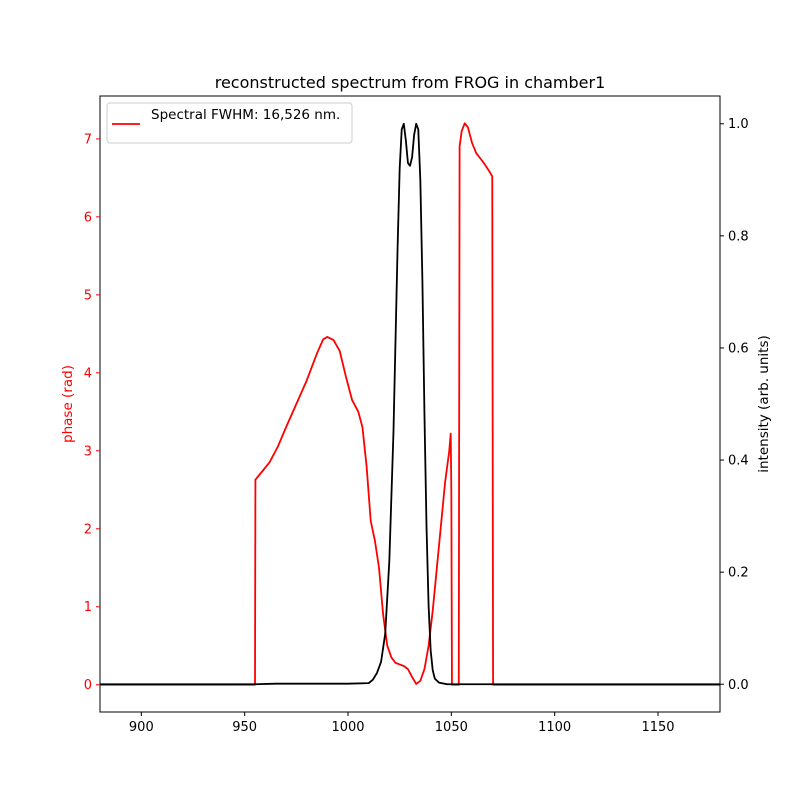 Image resolution: width=800 pixels, height=800 pixels. What do you see at coordinates (88, 139) in the screenshot?
I see `y-left-tick-label: 7` at bounding box center [88, 139].